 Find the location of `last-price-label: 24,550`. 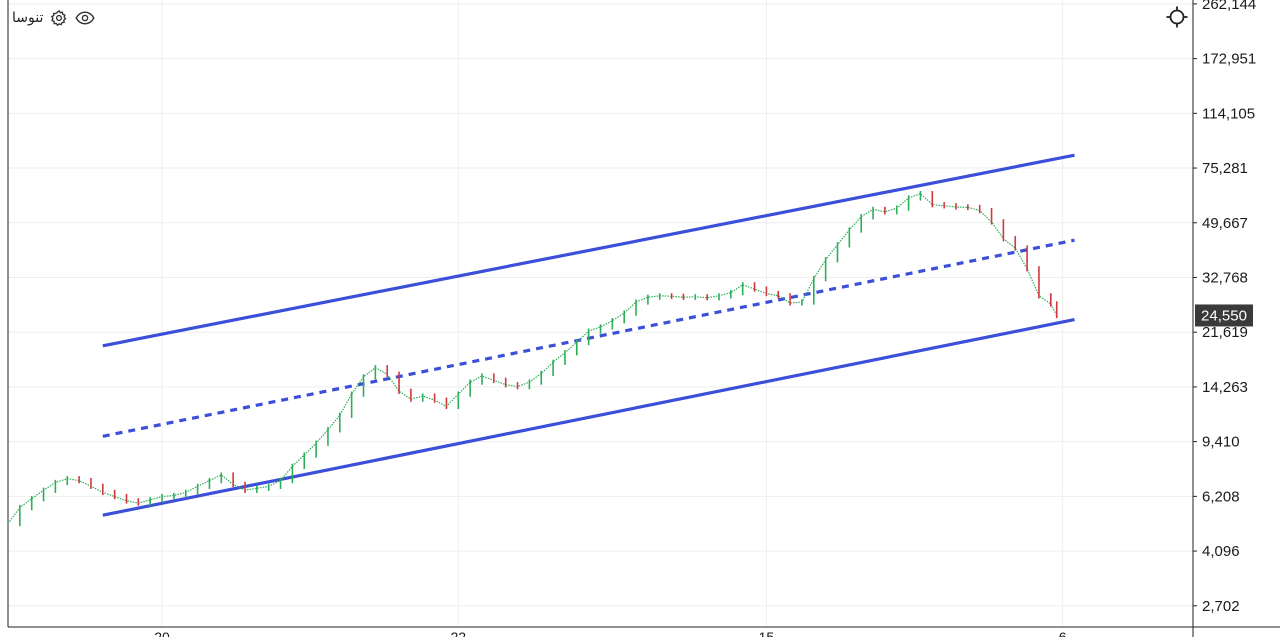

last-price-label: 24,550 is located at coordinates (1224, 315).